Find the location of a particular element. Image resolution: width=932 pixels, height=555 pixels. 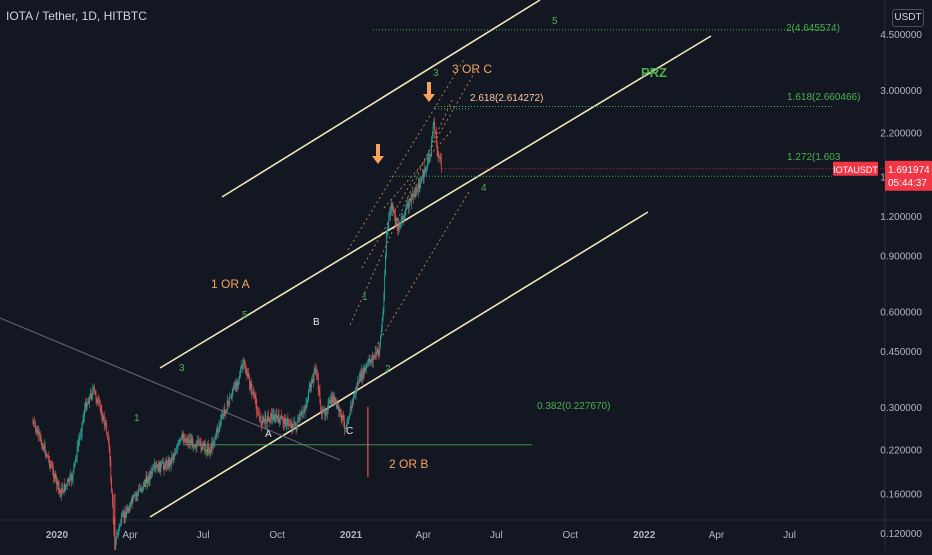

trendline is located at coordinates (170, 389).